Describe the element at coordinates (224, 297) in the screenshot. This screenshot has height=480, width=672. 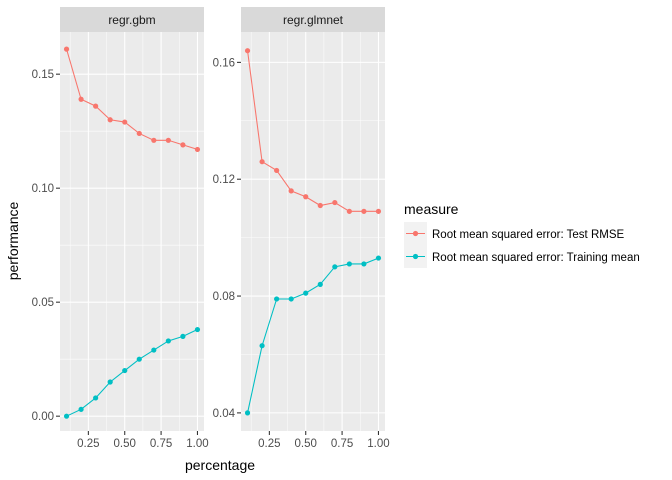
I see `y-tick-label: 0.08` at that location.